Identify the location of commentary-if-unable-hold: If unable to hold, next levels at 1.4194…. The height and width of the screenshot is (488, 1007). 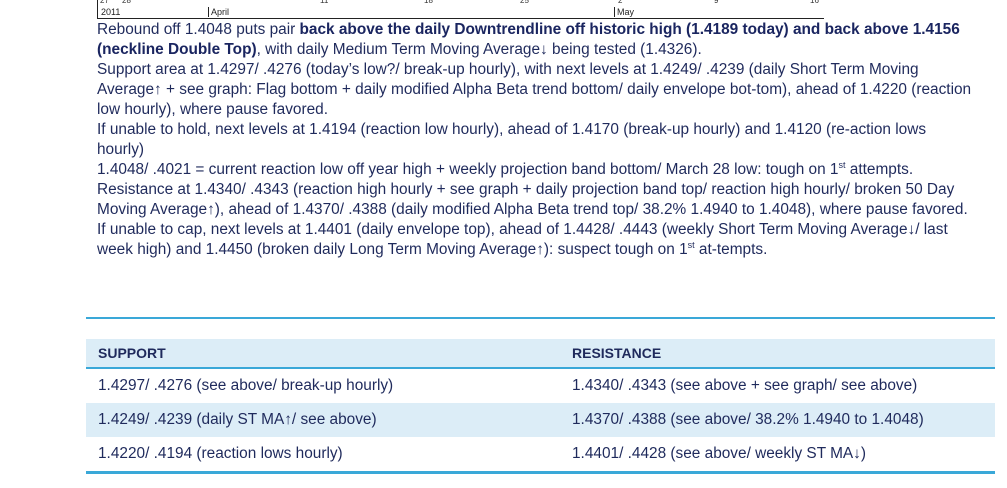
(512, 139).